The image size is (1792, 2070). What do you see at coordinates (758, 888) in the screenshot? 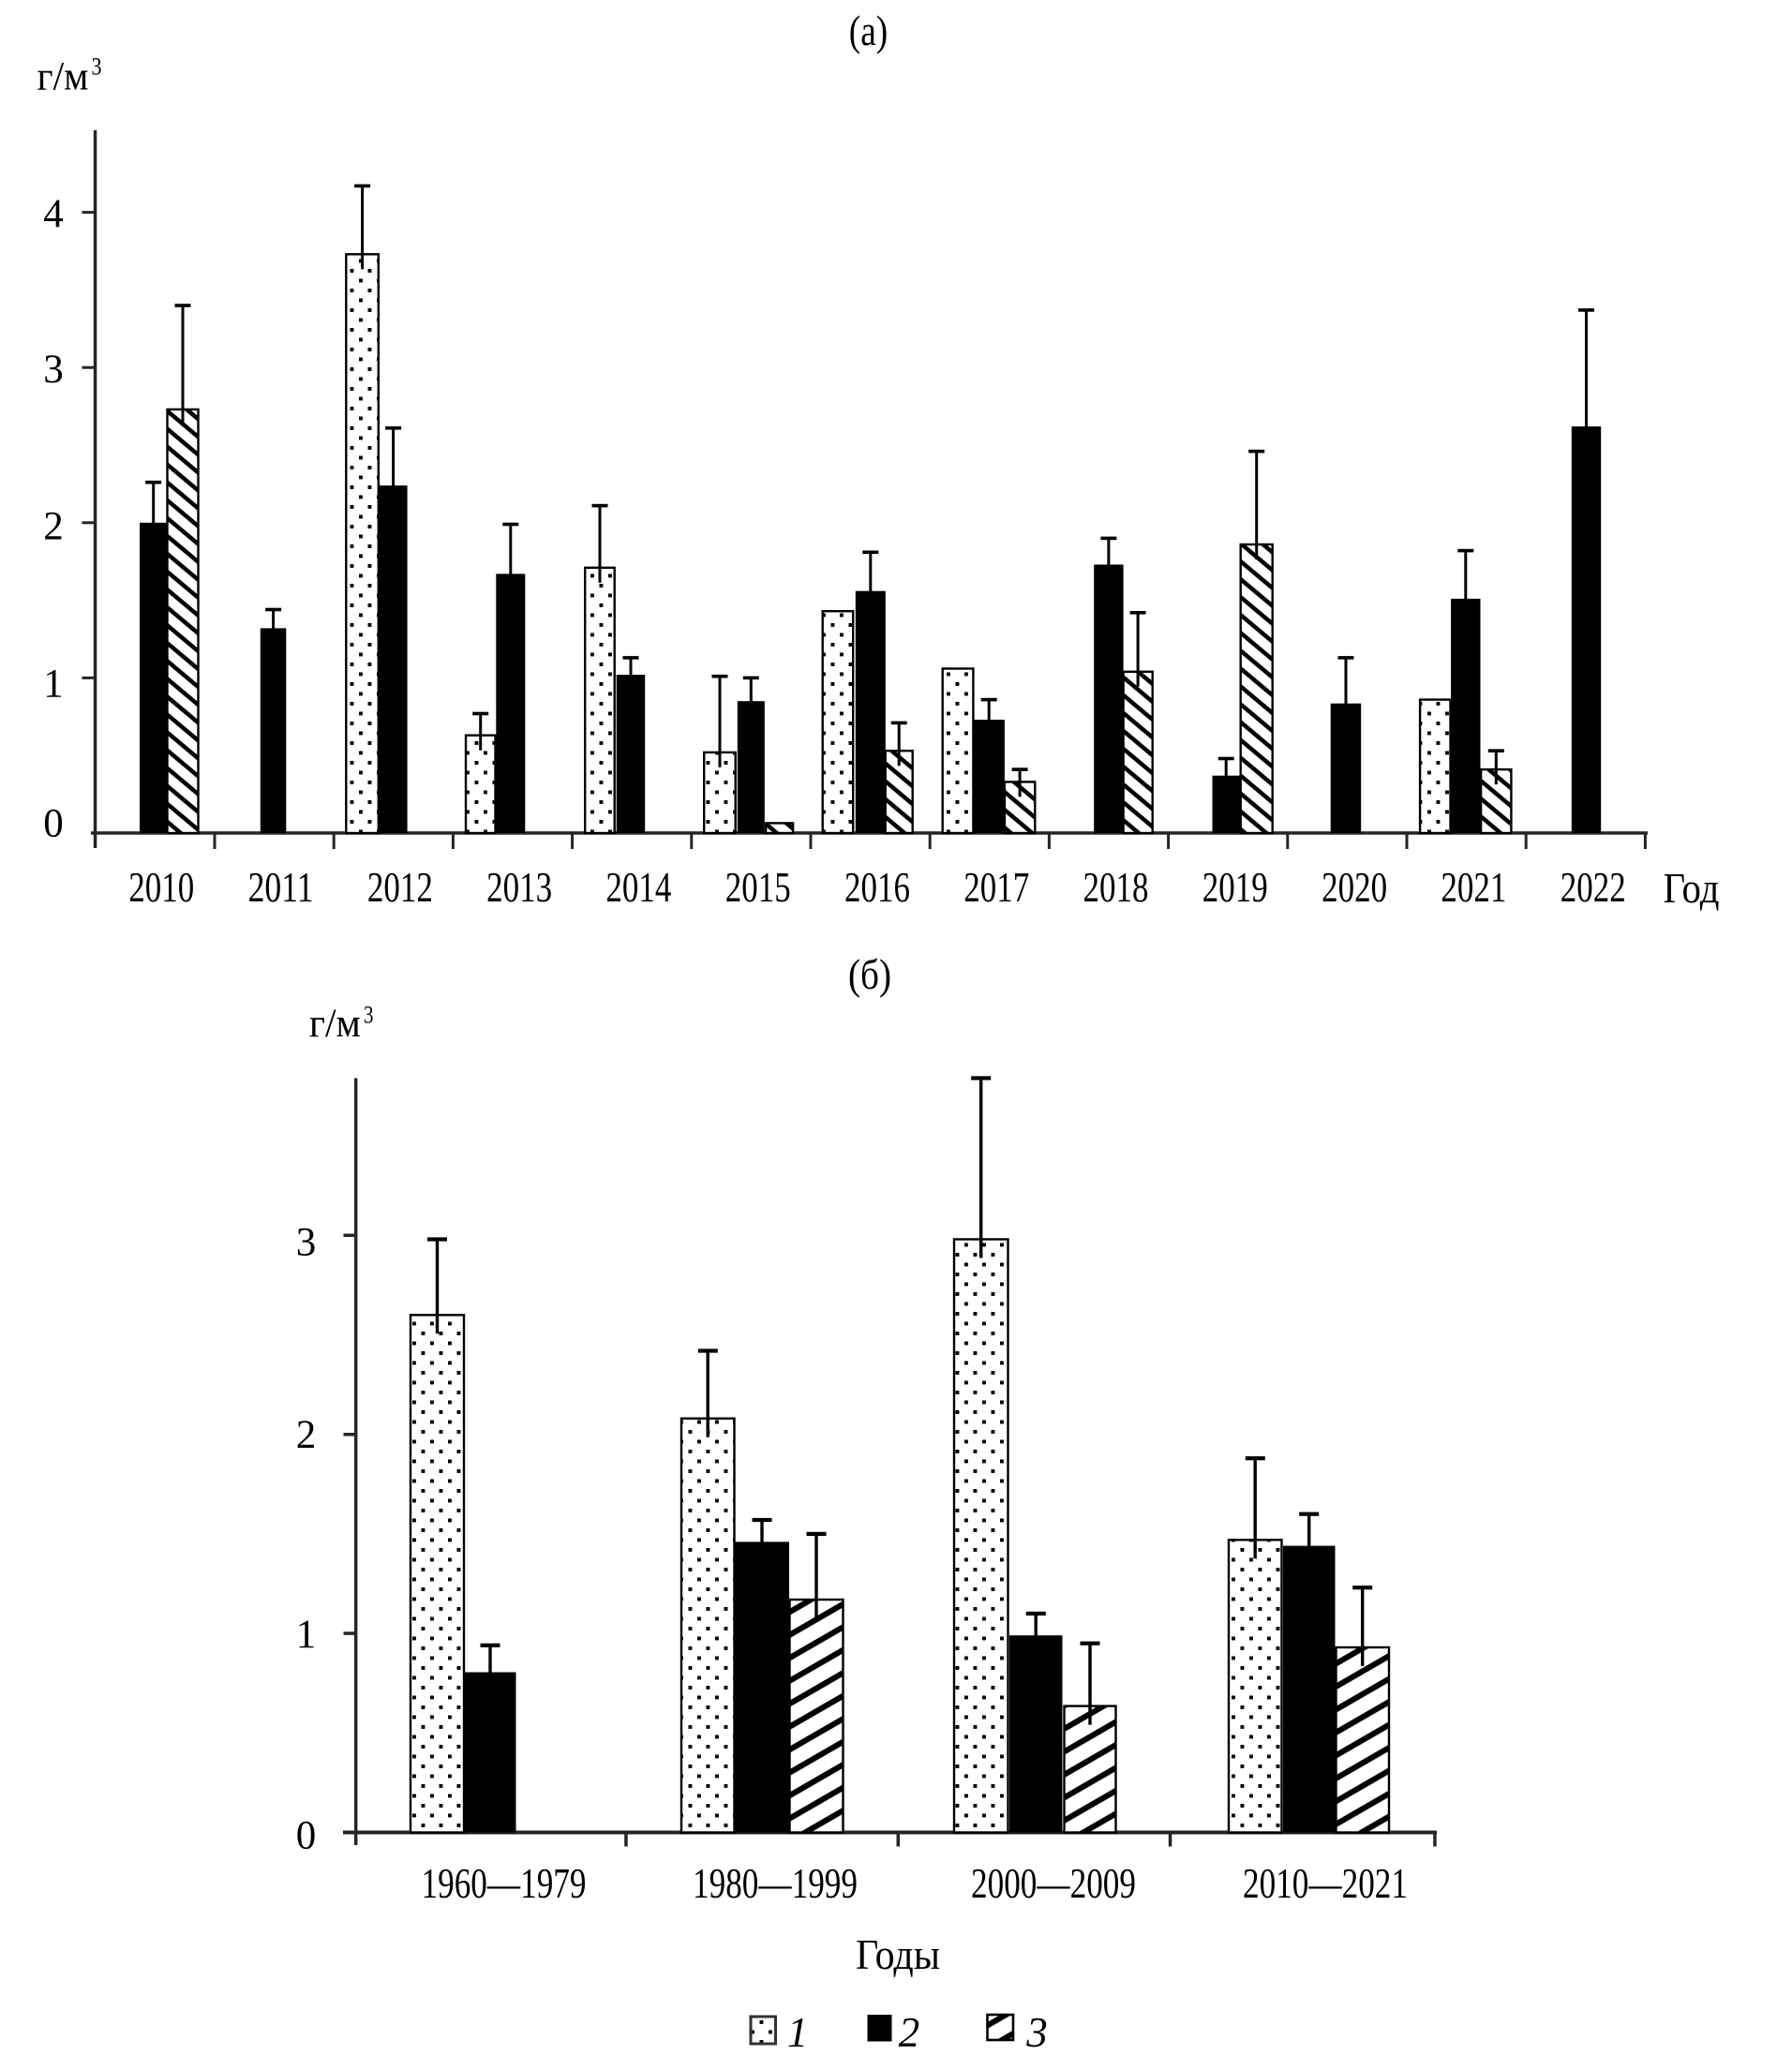
I see `svg-text: 2015` at bounding box center [758, 888].